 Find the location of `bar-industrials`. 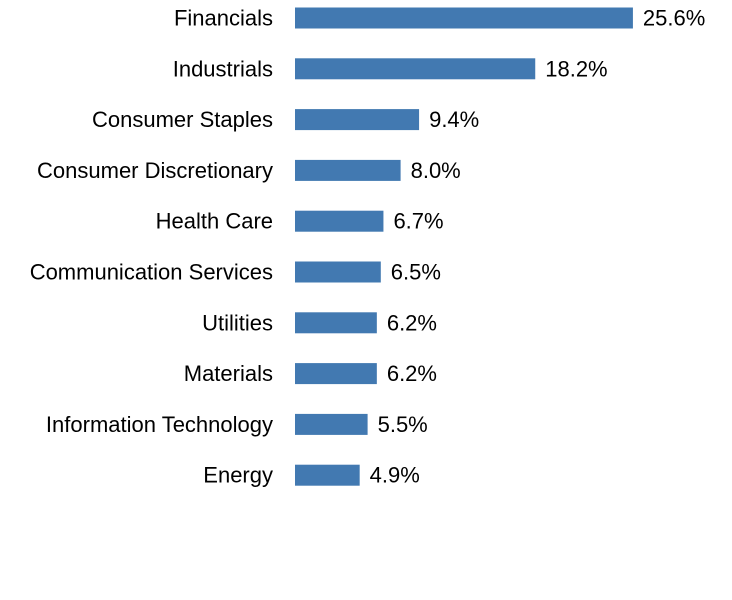

bar-industrials is located at coordinates (415, 69).